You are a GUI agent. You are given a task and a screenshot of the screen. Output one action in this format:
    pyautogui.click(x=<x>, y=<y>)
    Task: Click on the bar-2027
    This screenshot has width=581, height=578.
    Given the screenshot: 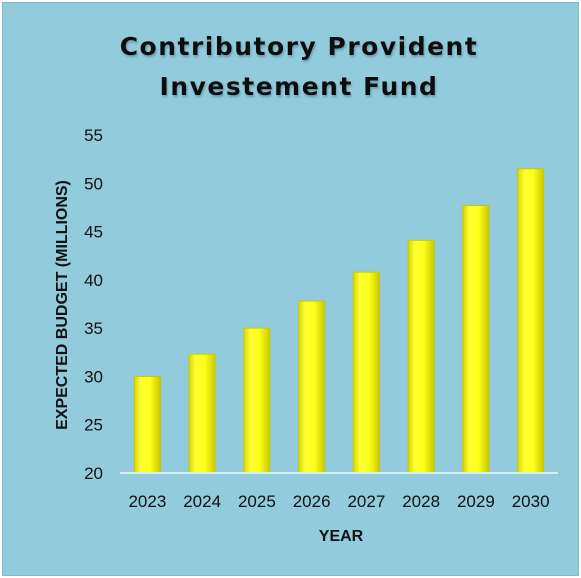 What is the action you would take?
    pyautogui.click(x=366, y=372)
    